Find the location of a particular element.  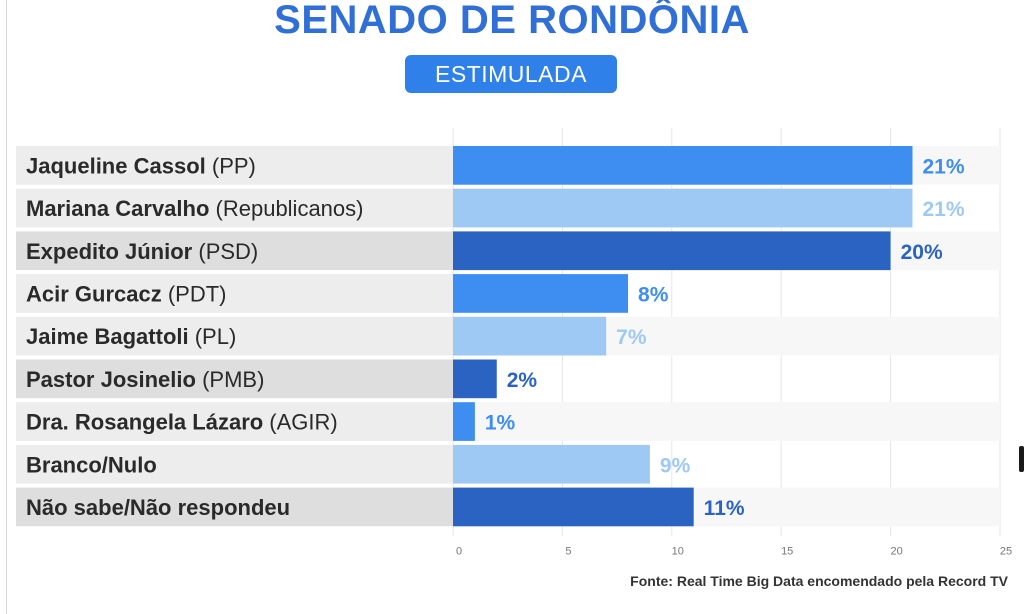

category-label: Pastor Josinelio (PMB) is located at coordinates (145, 379).